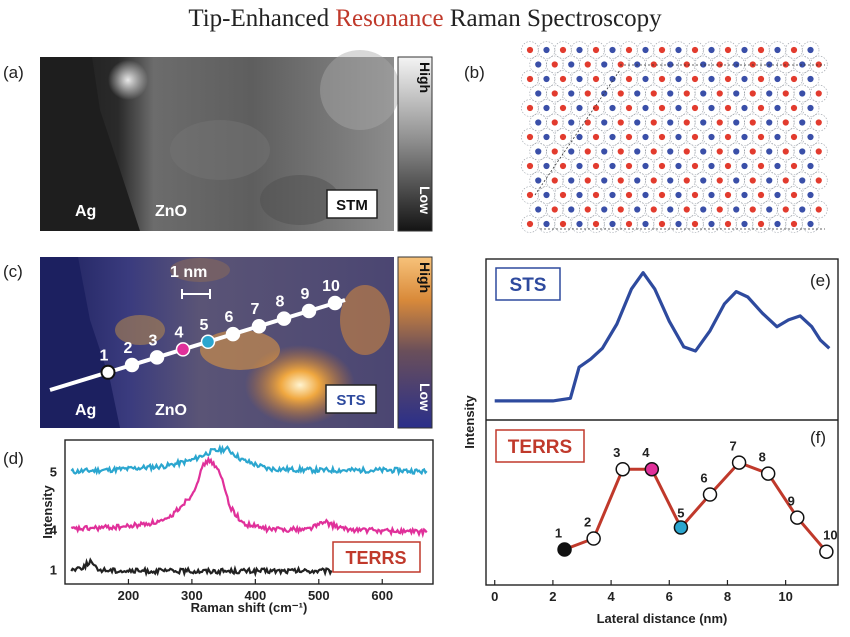 The height and width of the screenshot is (637, 850). What do you see at coordinates (153, 340) in the screenshot?
I see `line-point-label: 3` at bounding box center [153, 340].